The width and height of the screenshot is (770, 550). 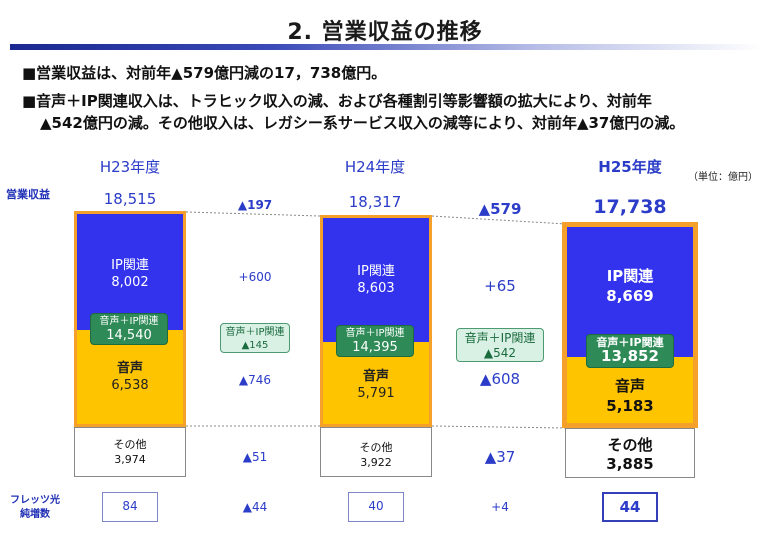 What do you see at coordinates (130, 507) in the screenshot?
I see `flets-h23: 84` at bounding box center [130, 507].